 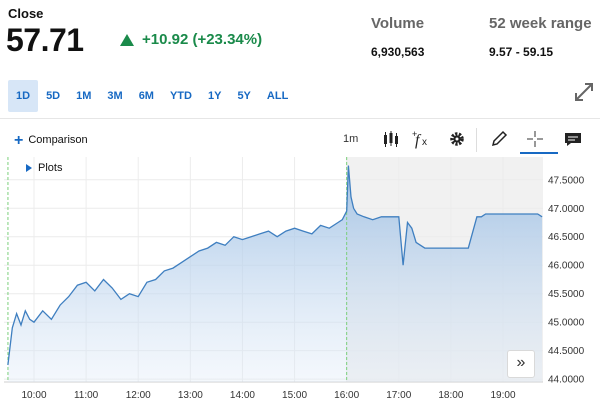 I want to click on x-tick-label: 10:00, so click(x=33, y=395).